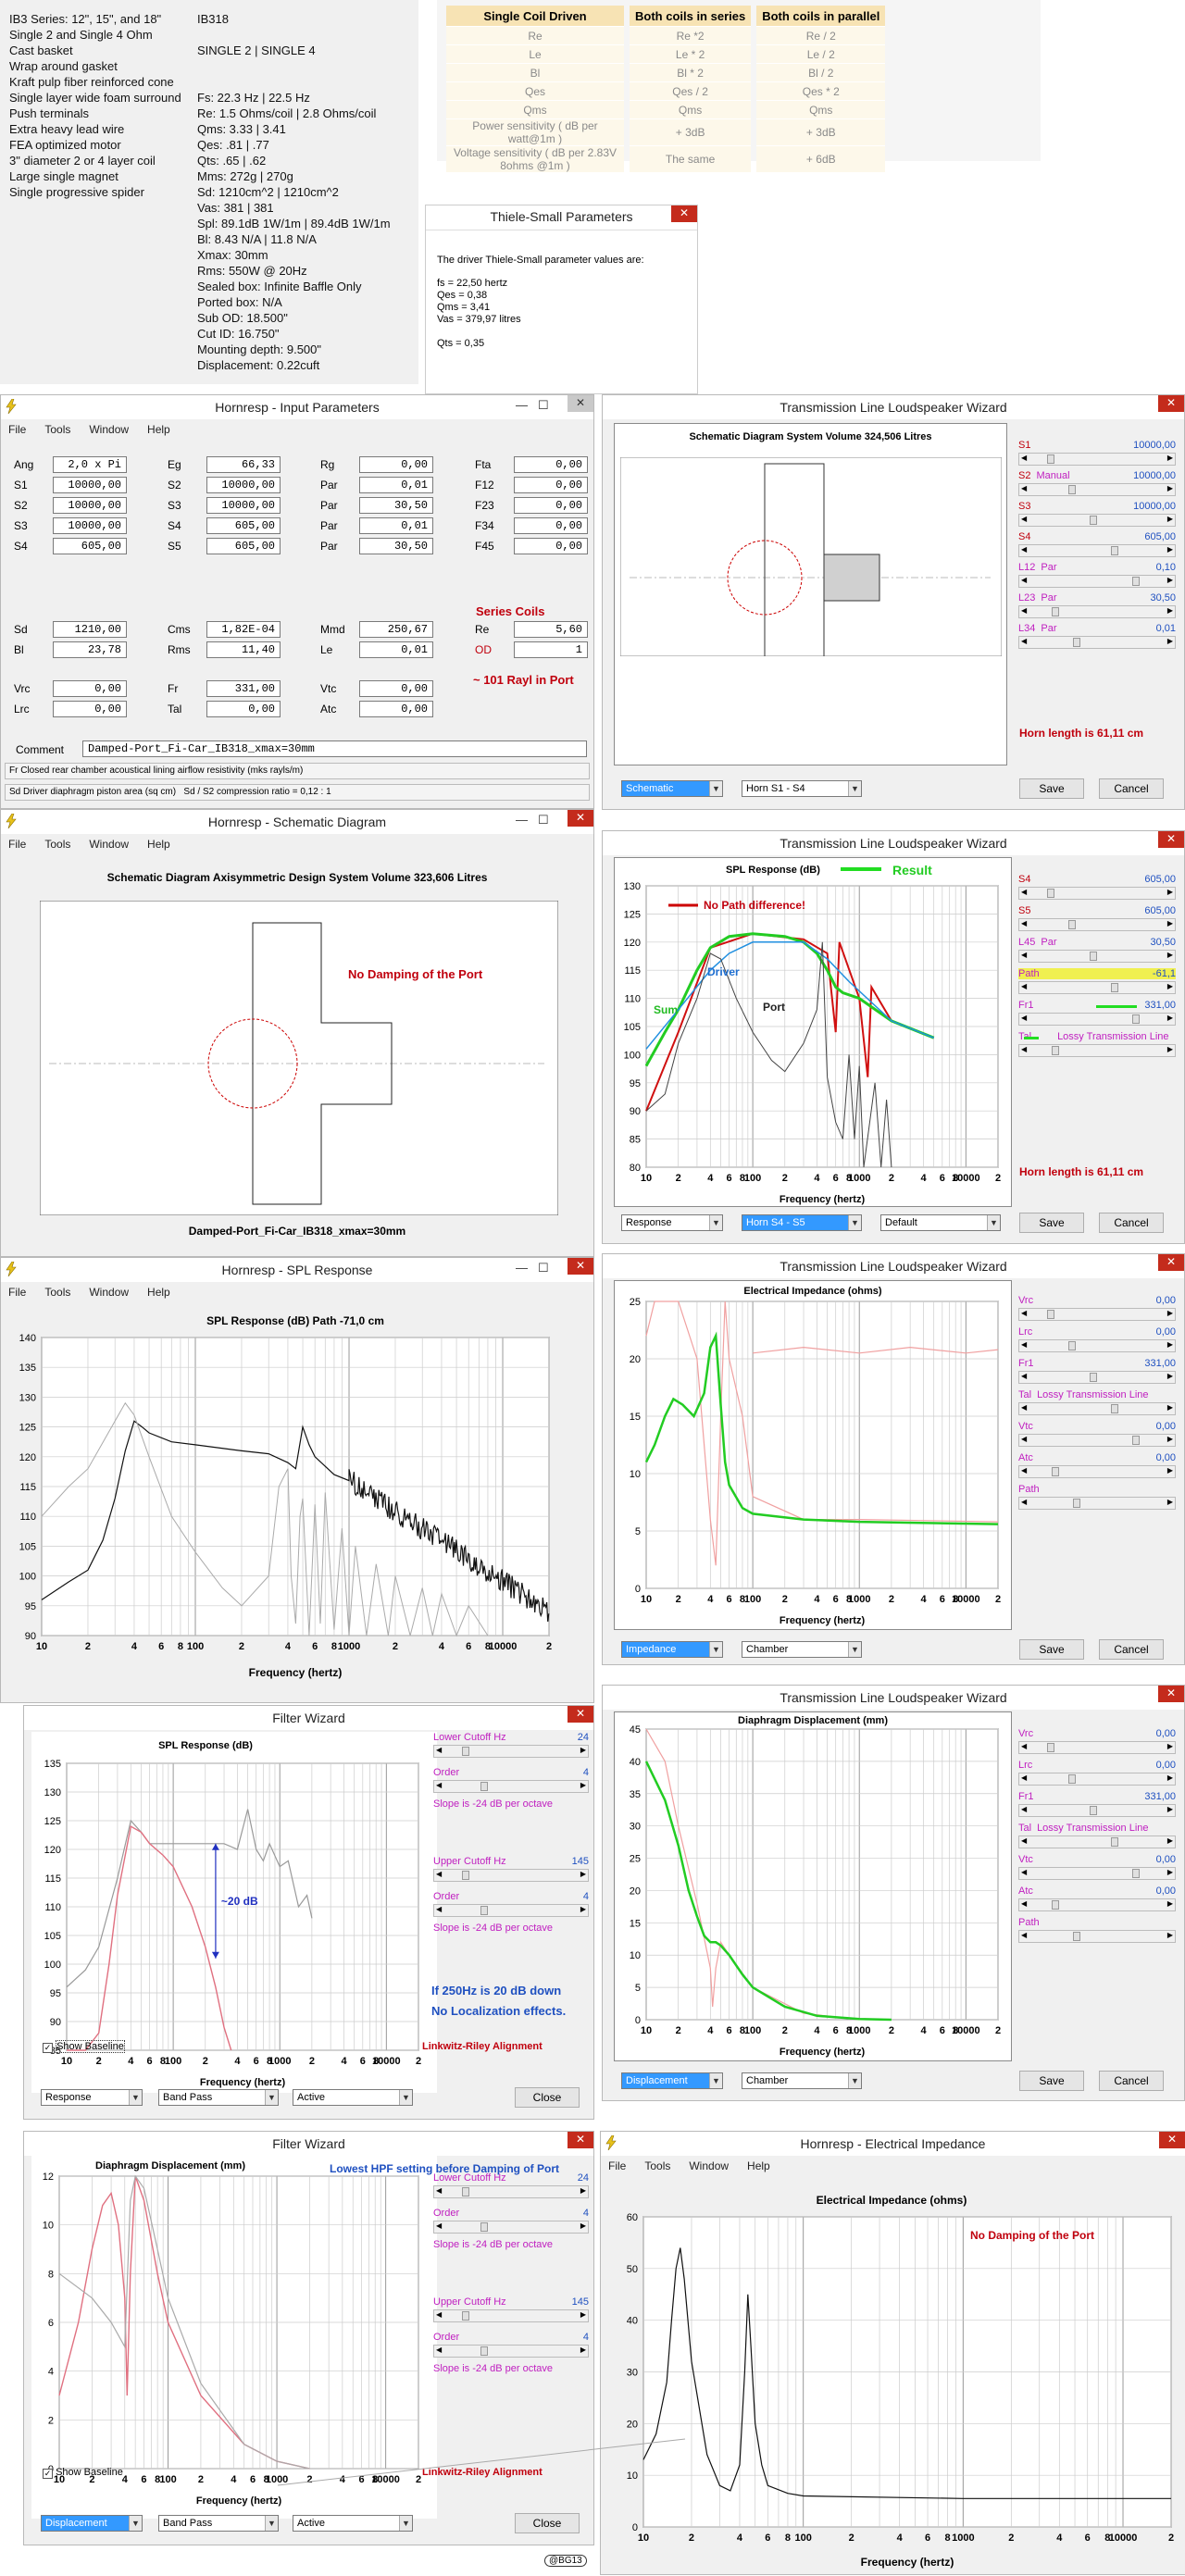 The width and height of the screenshot is (1185, 2576). I want to click on param-field-rg: 0,00, so click(396, 464).